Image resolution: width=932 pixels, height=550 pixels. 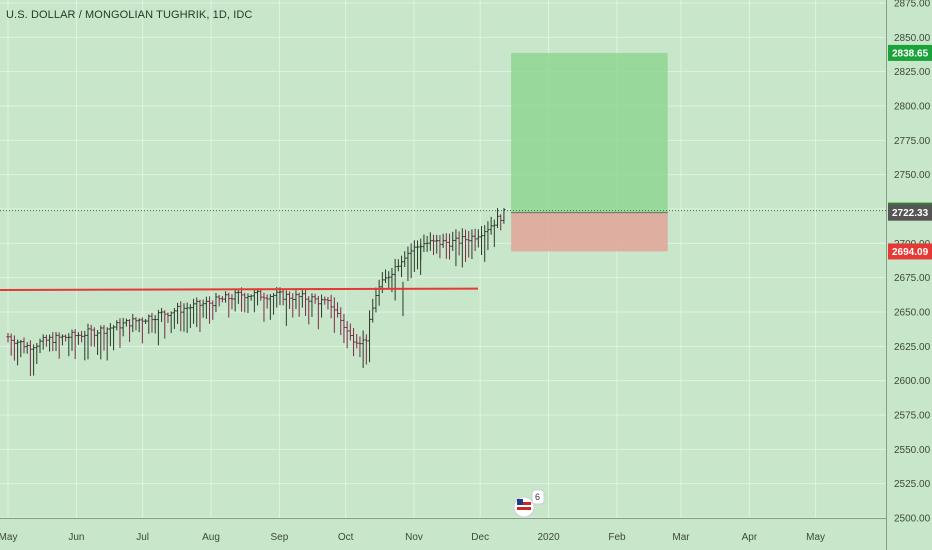 I want to click on y-tick-label: 2650.00, so click(x=912, y=313).